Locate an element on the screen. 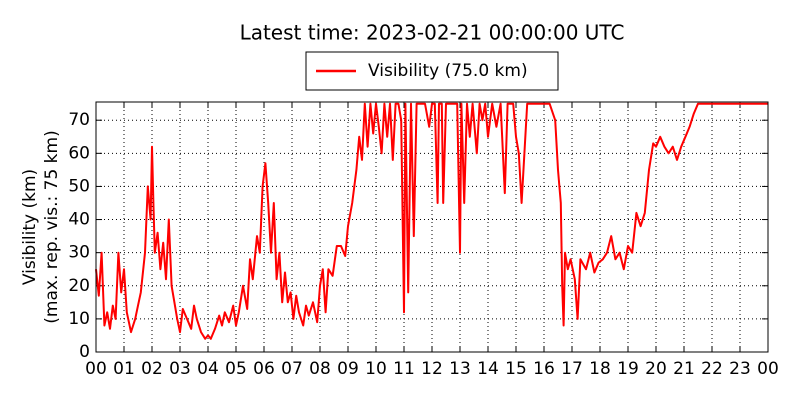  x-tick-label: 14 is located at coordinates (488, 369).